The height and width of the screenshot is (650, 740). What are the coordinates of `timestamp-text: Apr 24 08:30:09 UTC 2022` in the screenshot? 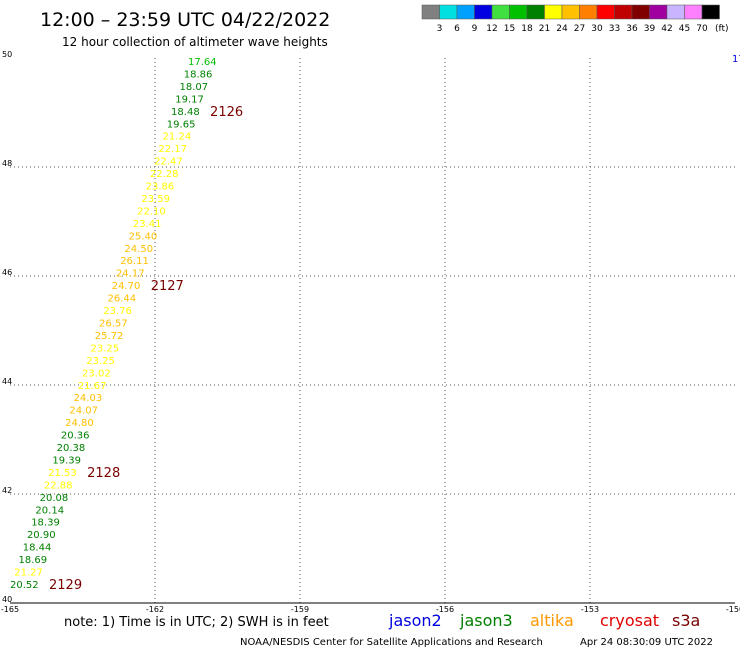 It's located at (646, 642).